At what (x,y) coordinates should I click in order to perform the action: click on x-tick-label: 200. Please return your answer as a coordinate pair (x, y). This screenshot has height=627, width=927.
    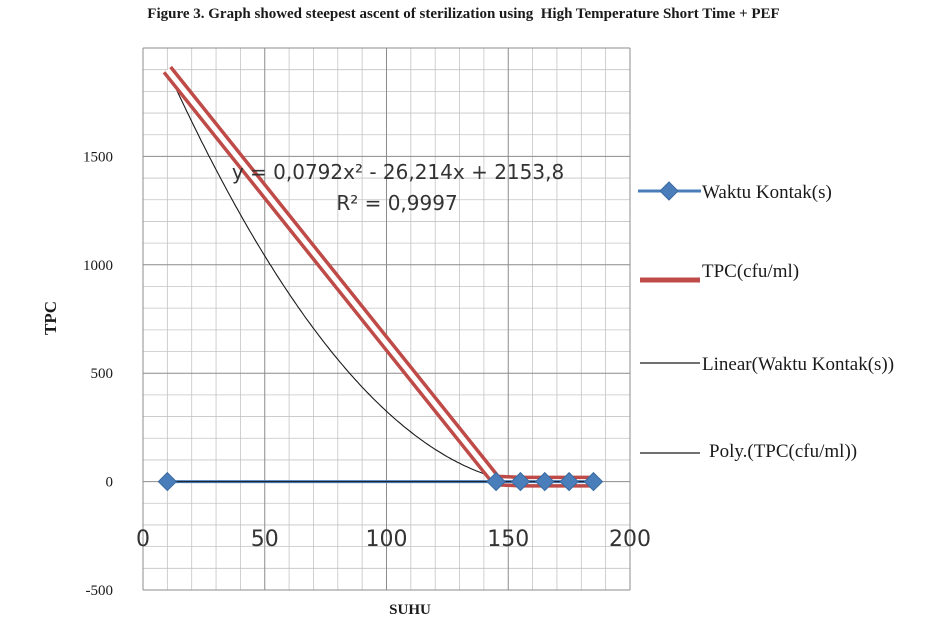
    Looking at the image, I should click on (630, 539).